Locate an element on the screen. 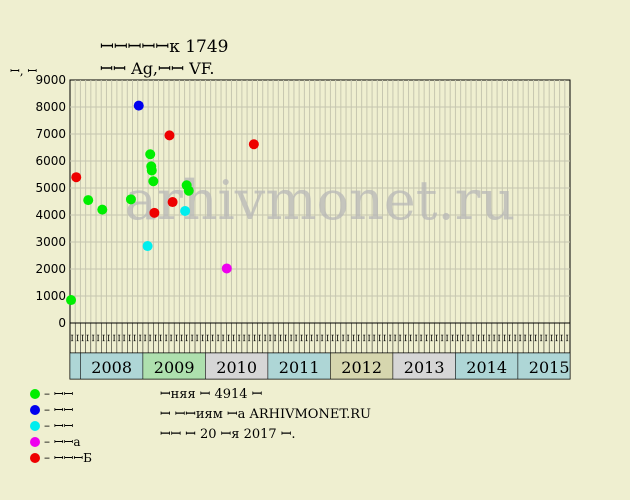 Image resolution: width=630 pixels, height=500 pixels. y-tick-label: 3000 is located at coordinates (50, 242).